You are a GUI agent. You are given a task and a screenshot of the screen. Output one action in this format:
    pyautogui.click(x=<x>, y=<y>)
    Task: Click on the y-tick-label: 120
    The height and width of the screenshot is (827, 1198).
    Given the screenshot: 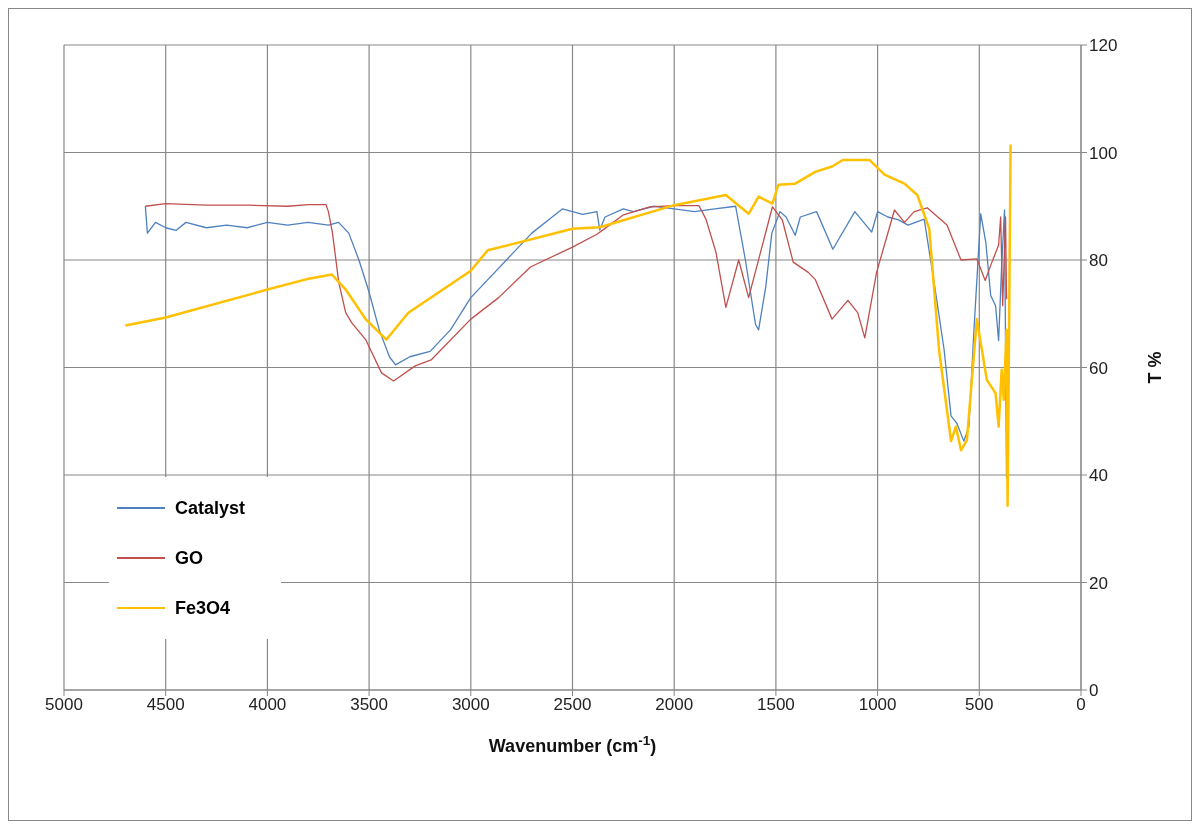 What is the action you would take?
    pyautogui.click(x=1103, y=46)
    